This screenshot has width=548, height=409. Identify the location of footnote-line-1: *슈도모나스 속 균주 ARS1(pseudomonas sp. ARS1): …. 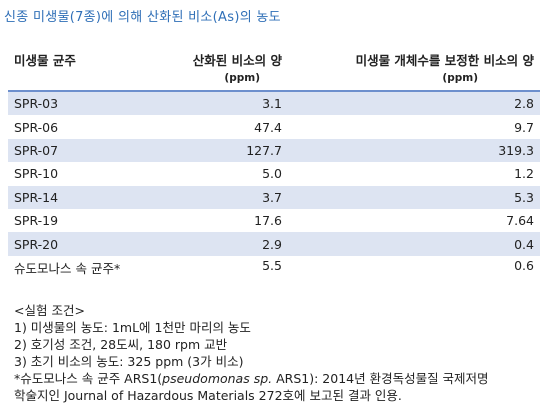
(251, 378).